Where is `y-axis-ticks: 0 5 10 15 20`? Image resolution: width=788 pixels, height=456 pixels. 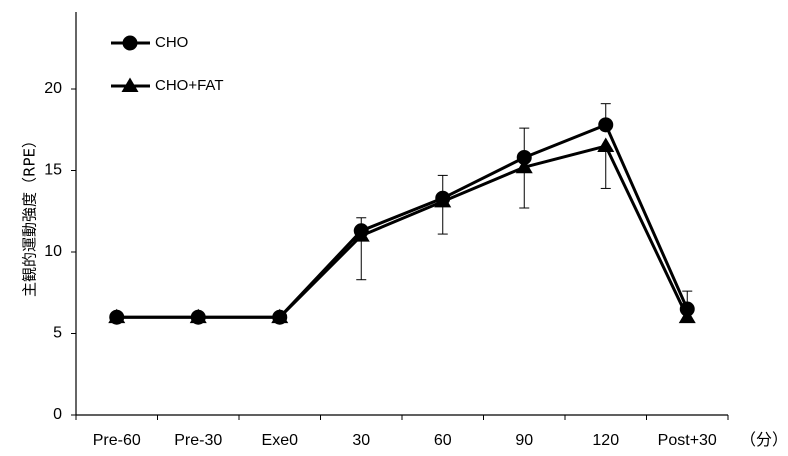 y-axis-ticks: 0 5 10 15 20 is located at coordinates (60, 251).